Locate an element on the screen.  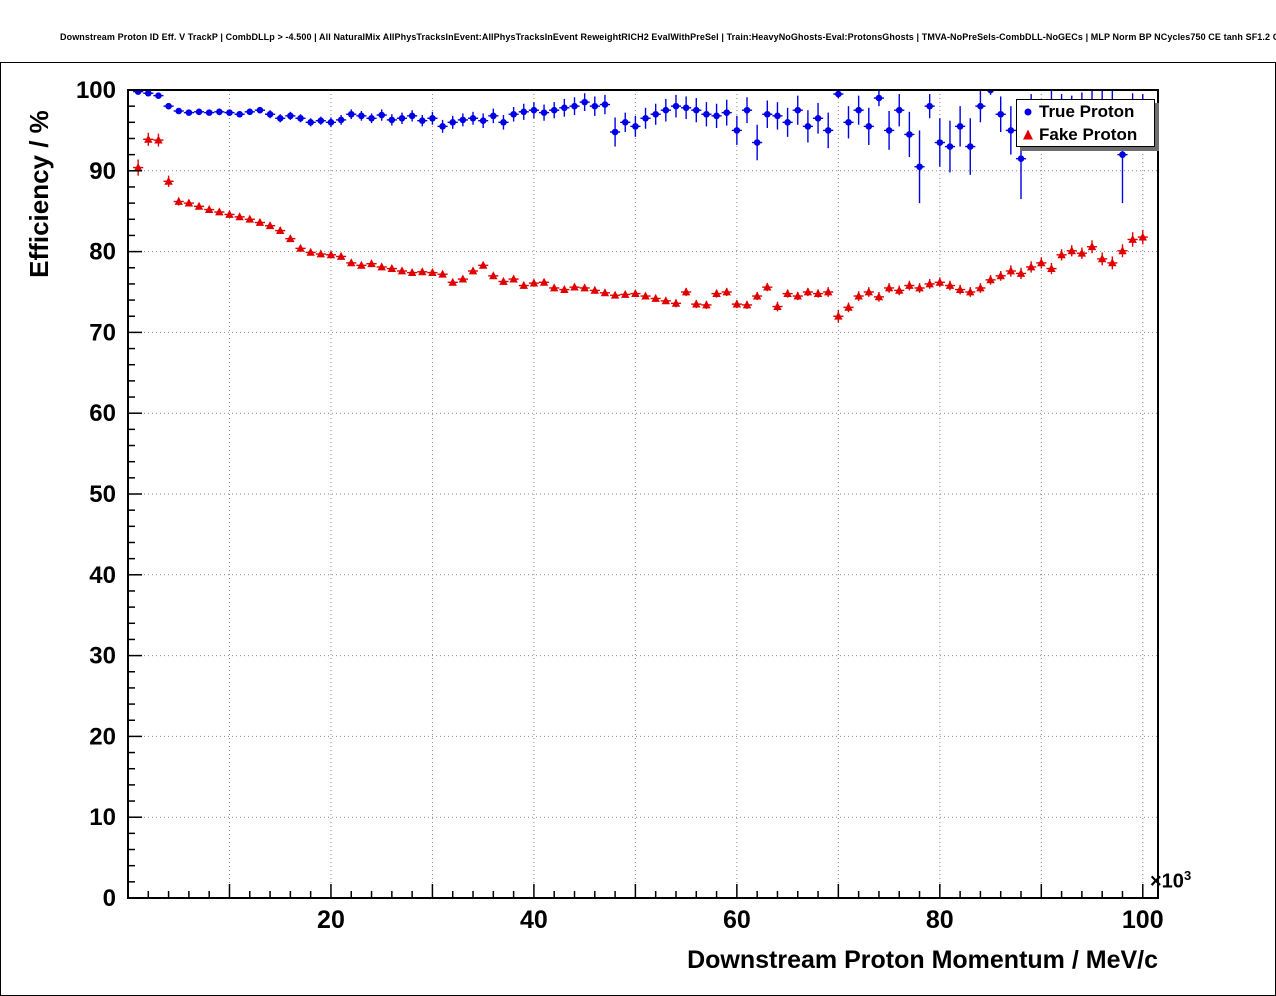
y-tick-label: 40 is located at coordinates (102, 575).